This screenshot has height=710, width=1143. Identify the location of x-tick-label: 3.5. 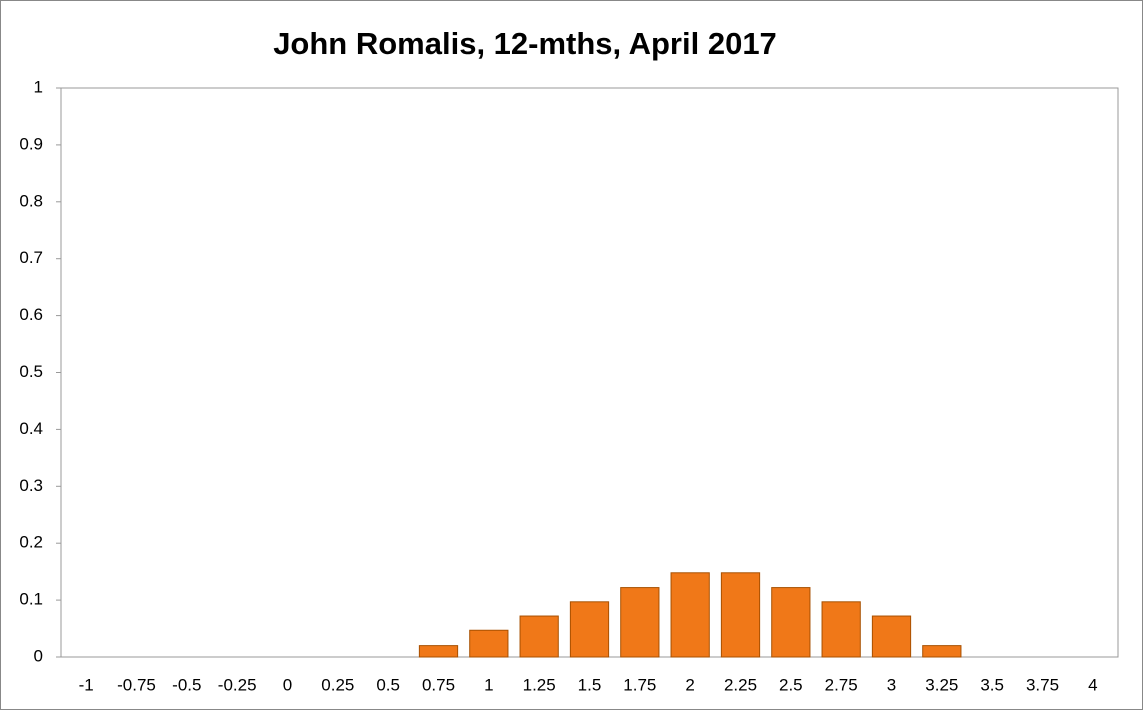
(992, 684).